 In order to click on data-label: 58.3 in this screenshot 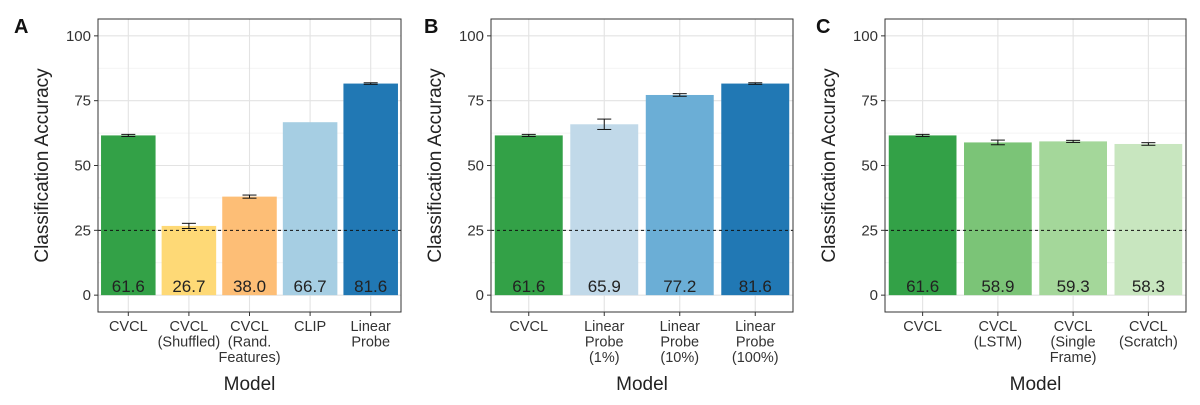, I will do `click(1148, 286)`.